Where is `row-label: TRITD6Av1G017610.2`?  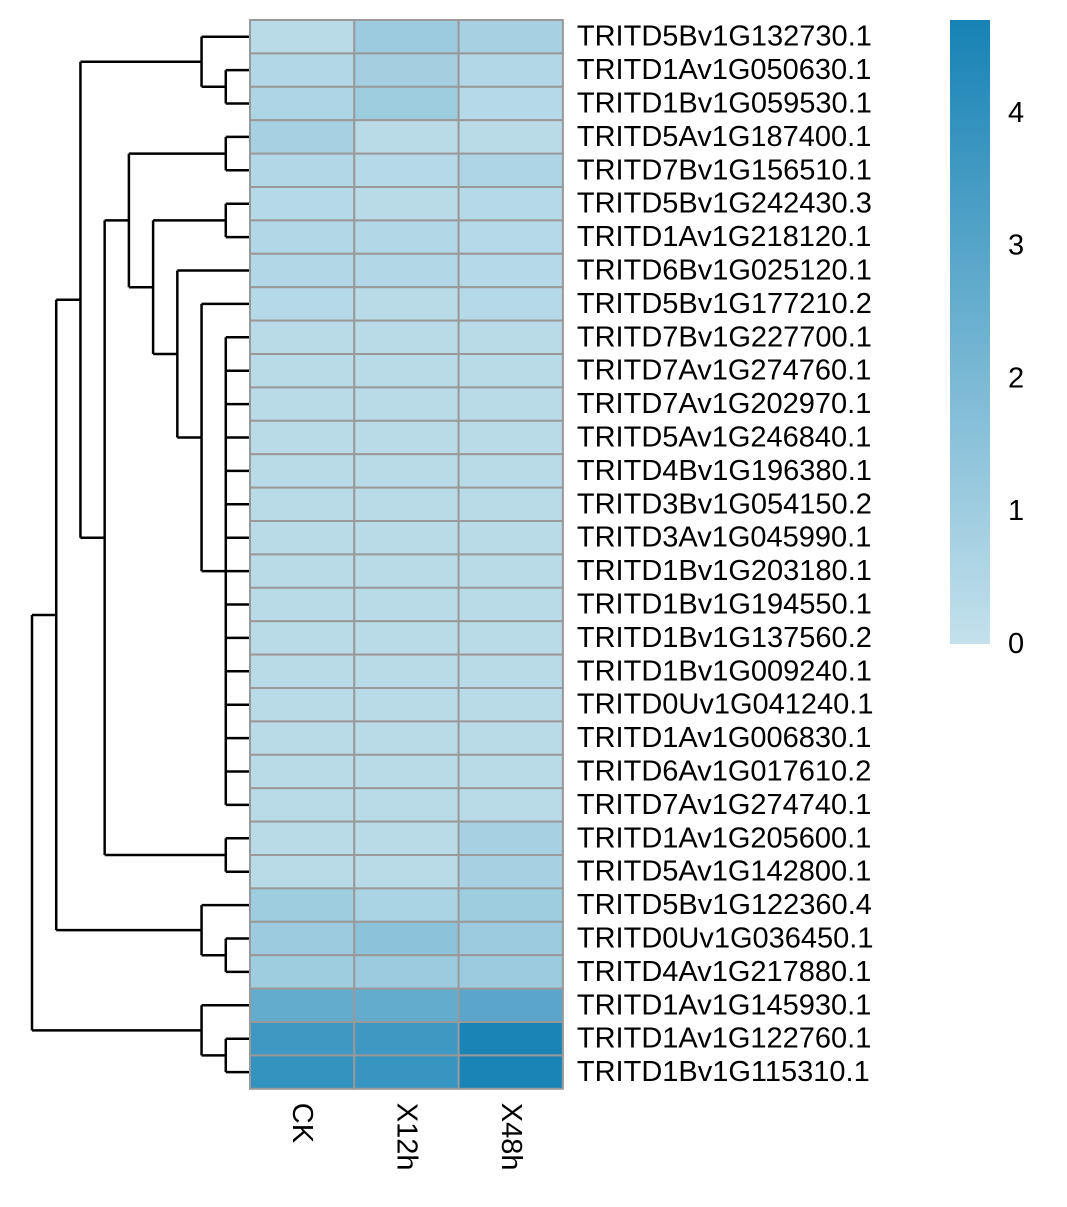 row-label: TRITD6Av1G017610.2 is located at coordinates (724, 772).